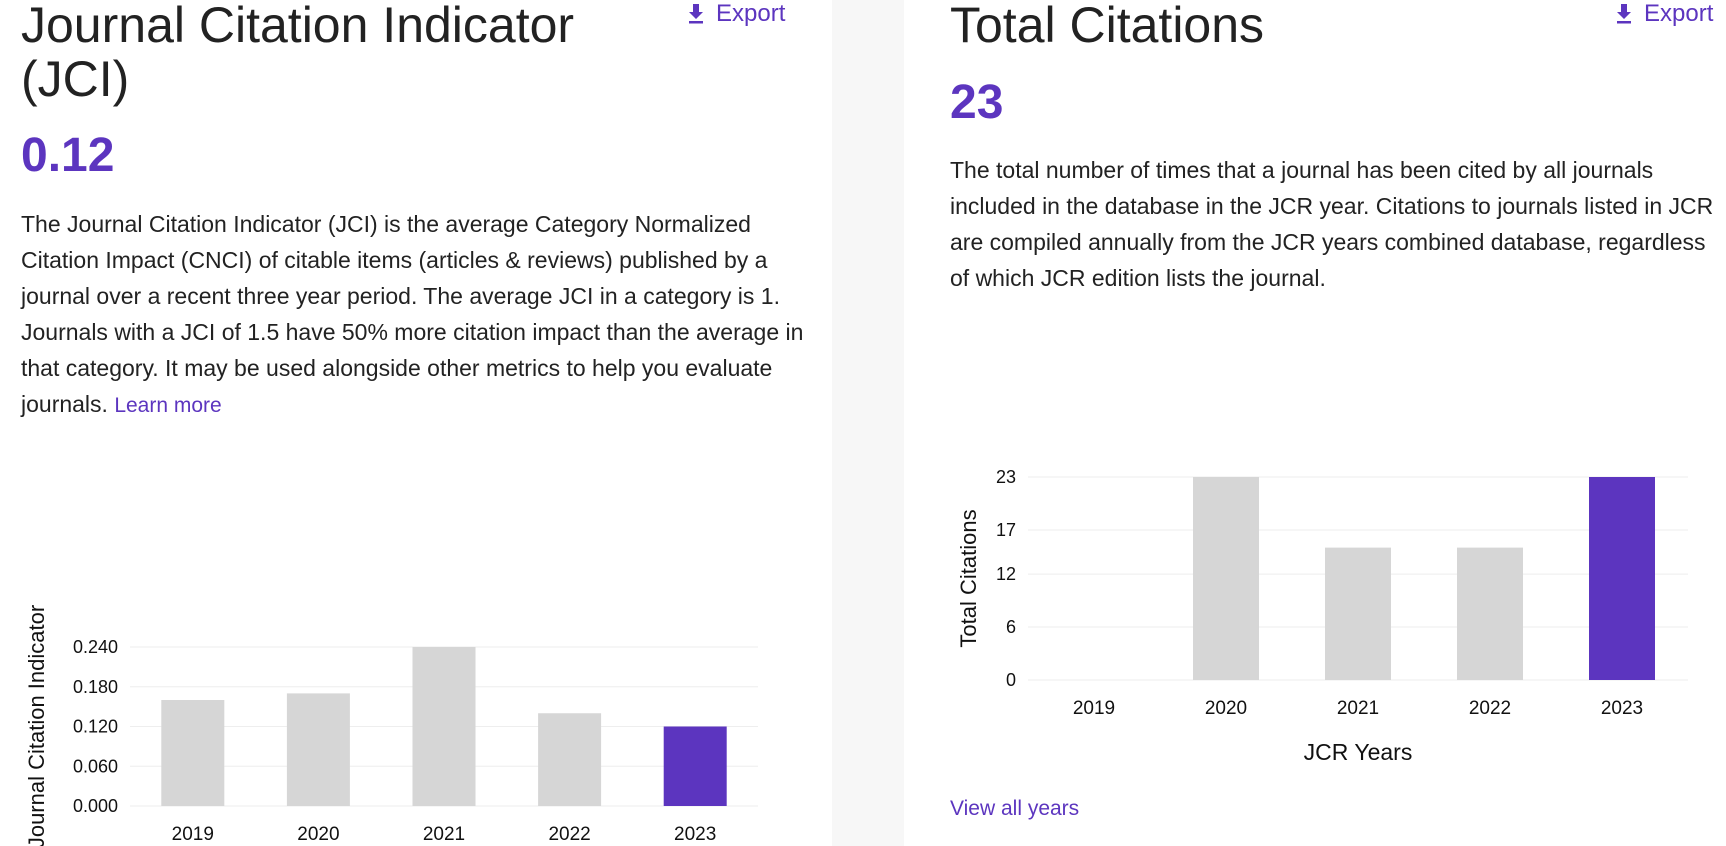 Image resolution: width=1726 pixels, height=846 pixels. I want to click on total-citations-export-button: Export, so click(1663, 14).